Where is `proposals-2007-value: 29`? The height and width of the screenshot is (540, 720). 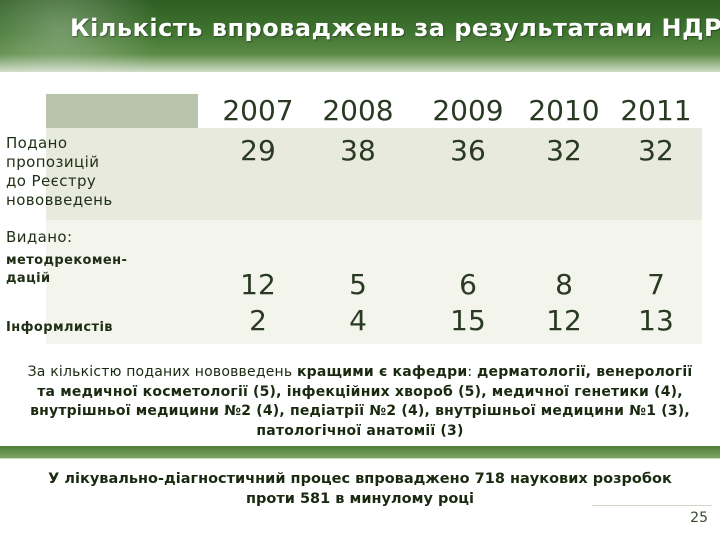
proposals-2007-value: 29 is located at coordinates (258, 150).